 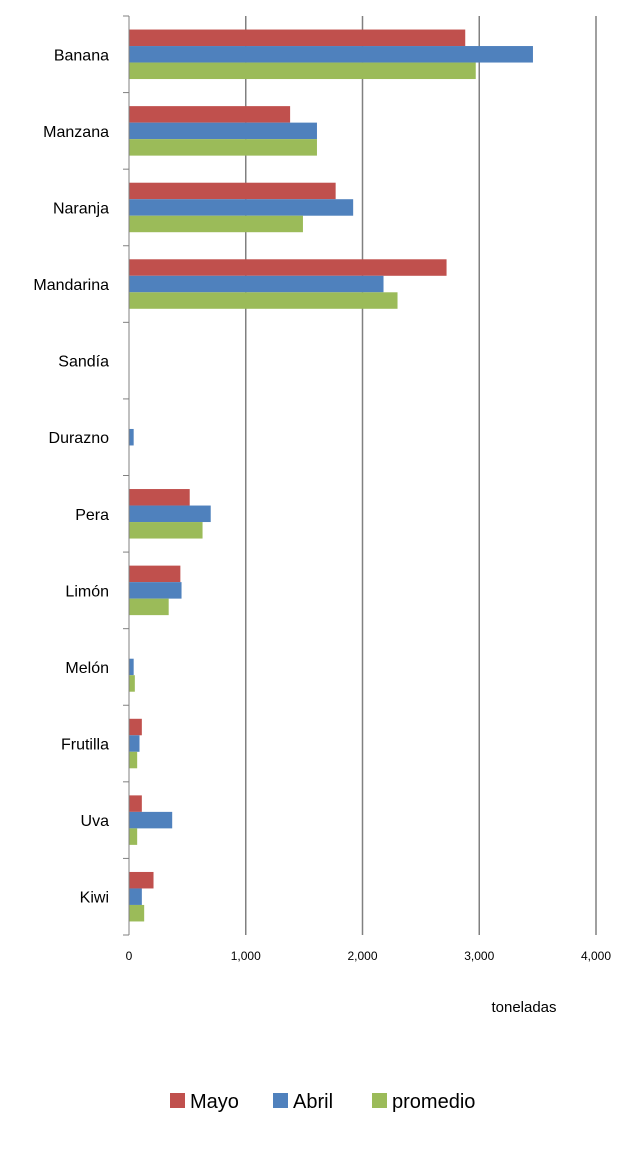 What do you see at coordinates (132, 683) in the screenshot?
I see `bar-promedio-melón` at bounding box center [132, 683].